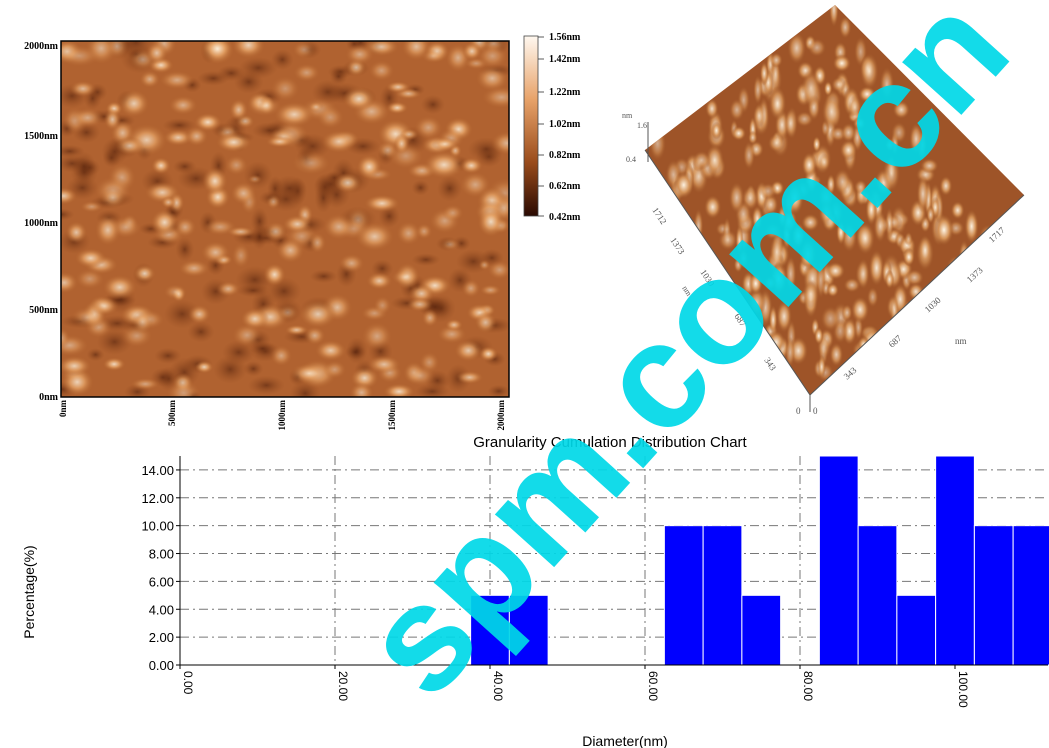  Describe the element at coordinates (677, 246) in the screenshot. I see `afm-3d-left-axis-label: 1373` at that location.